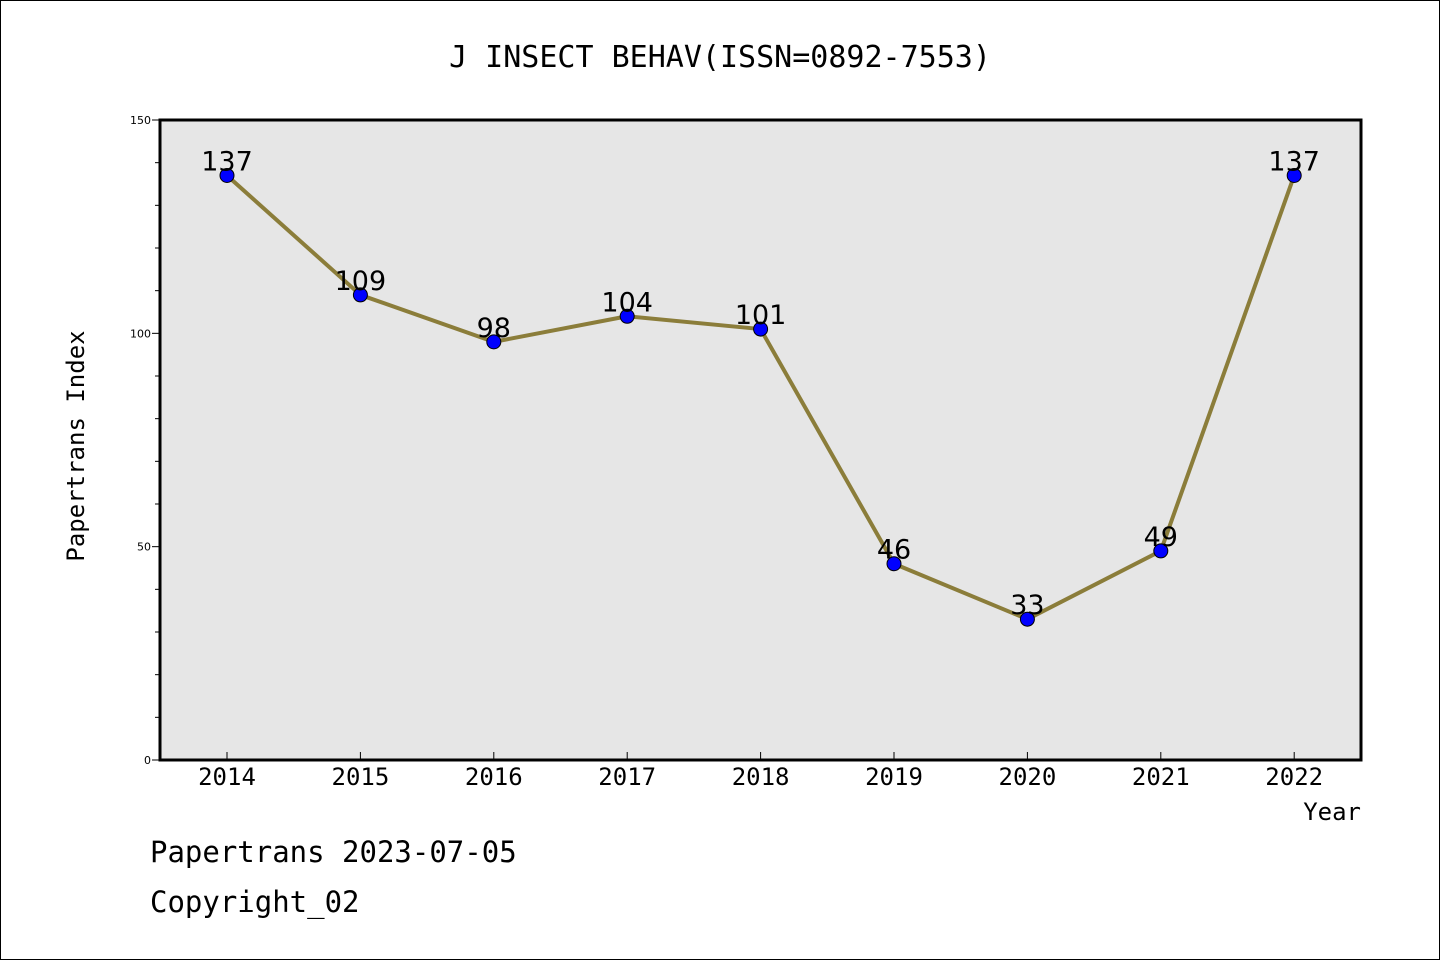 This screenshot has width=1440, height=960. I want to click on x-tick-label: 2021, so click(1161, 777).